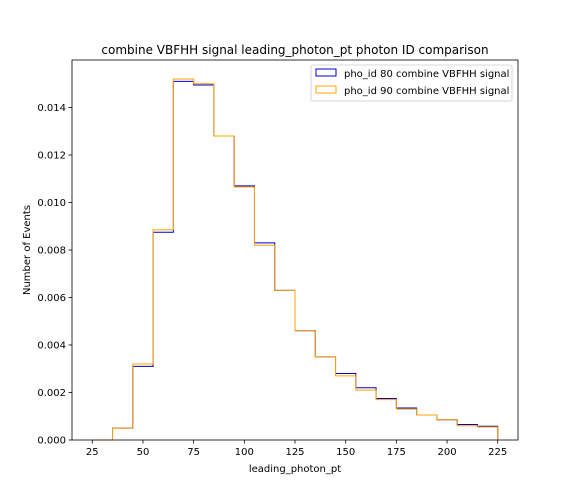 This screenshot has height=504, width=576. I want to click on y-tick-label: 0.008, so click(51, 251).